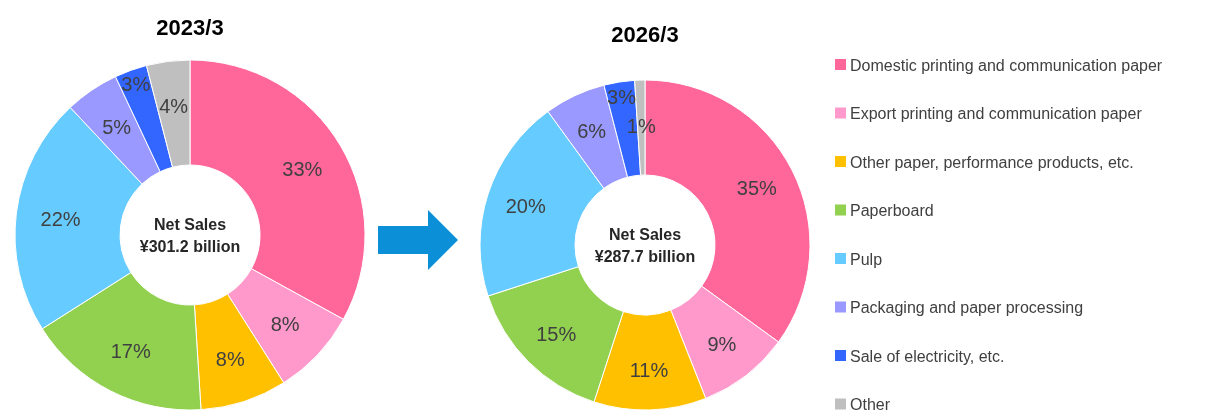 The image size is (1217, 414). Describe the element at coordinates (870, 404) in the screenshot. I see `legend-label: Other` at that location.